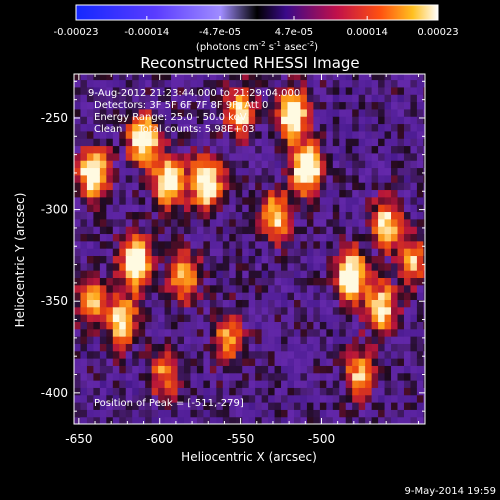  Describe the element at coordinates (366, 32) in the screenshot. I see `colorbar-tick-label: 0.00014` at that location.